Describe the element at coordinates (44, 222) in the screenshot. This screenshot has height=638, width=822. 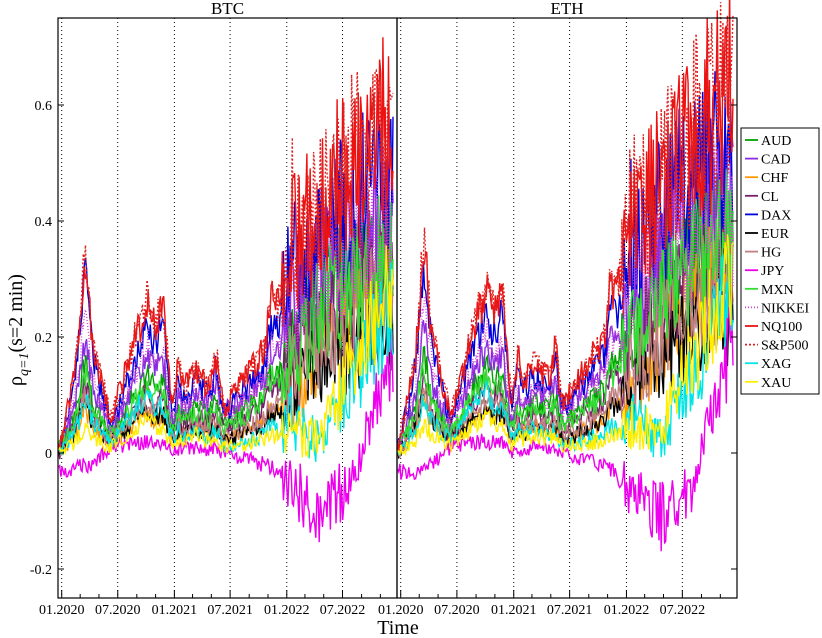
I see `y-tick-label: 0.4` at that location.